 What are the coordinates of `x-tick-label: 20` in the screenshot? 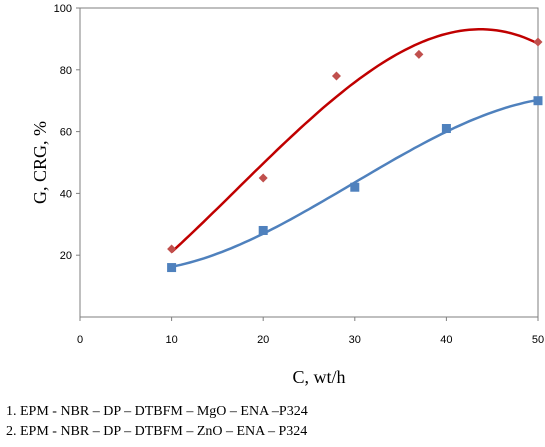 It's located at (263, 340).